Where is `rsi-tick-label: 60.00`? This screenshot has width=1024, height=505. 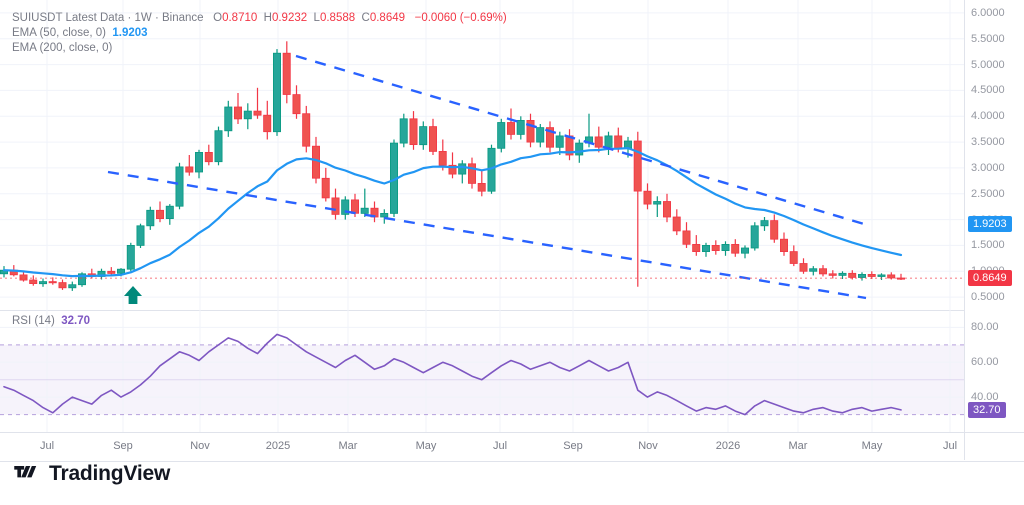 rsi-tick-label: 60.00 is located at coordinates (985, 362).